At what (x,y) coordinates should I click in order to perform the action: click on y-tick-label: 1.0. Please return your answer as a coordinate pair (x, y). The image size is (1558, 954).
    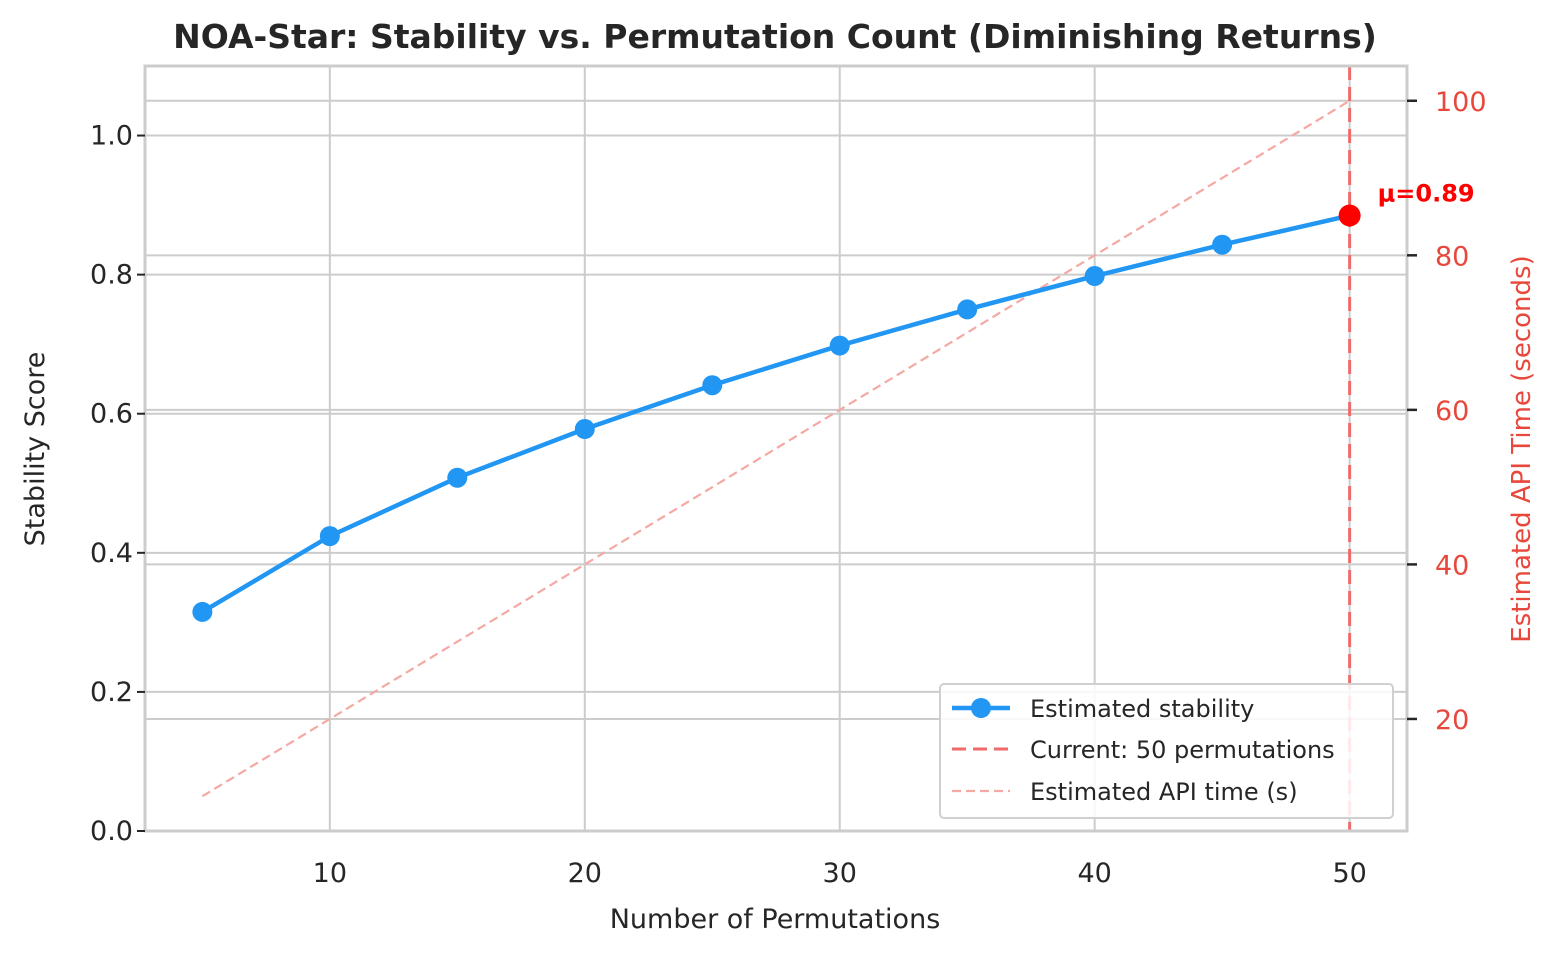
    Looking at the image, I should click on (111, 136).